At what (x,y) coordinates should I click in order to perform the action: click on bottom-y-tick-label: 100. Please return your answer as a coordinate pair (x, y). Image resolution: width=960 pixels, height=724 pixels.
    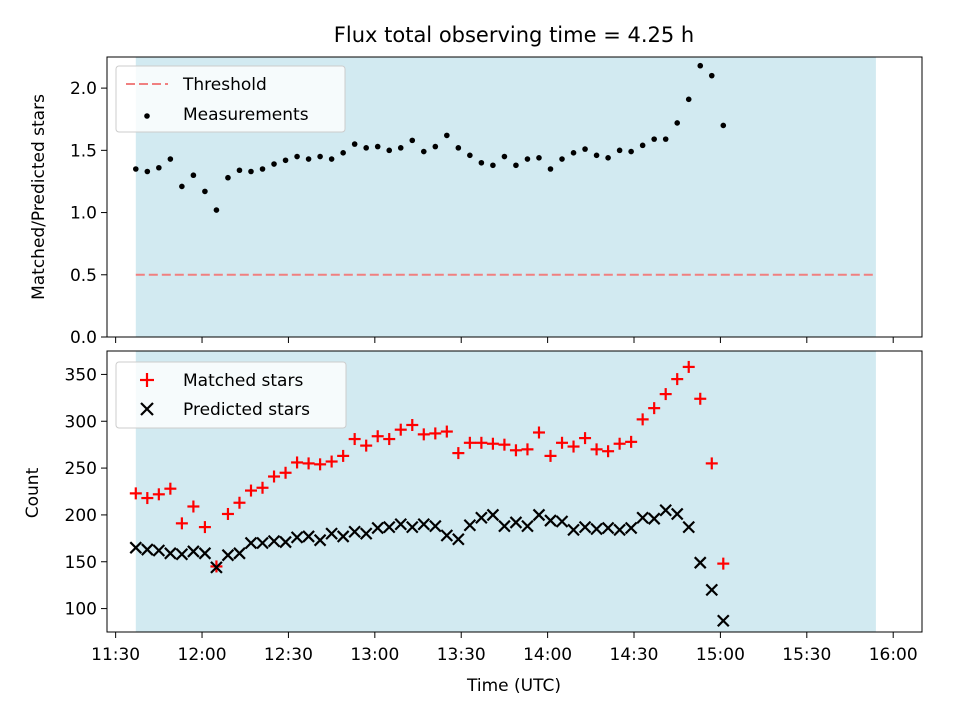
    Looking at the image, I should click on (81, 610).